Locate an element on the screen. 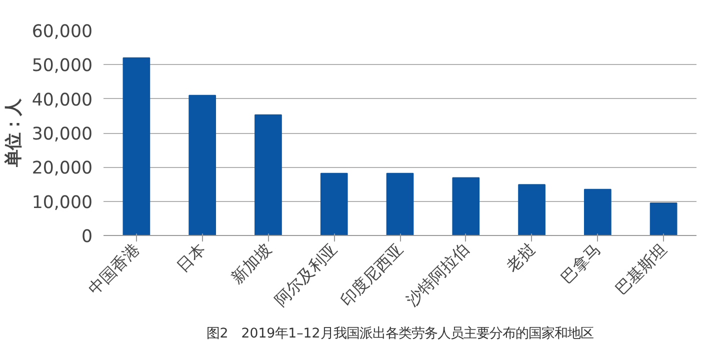 This screenshot has height=346, width=726. y-tick-label: 60,000 is located at coordinates (62, 32).